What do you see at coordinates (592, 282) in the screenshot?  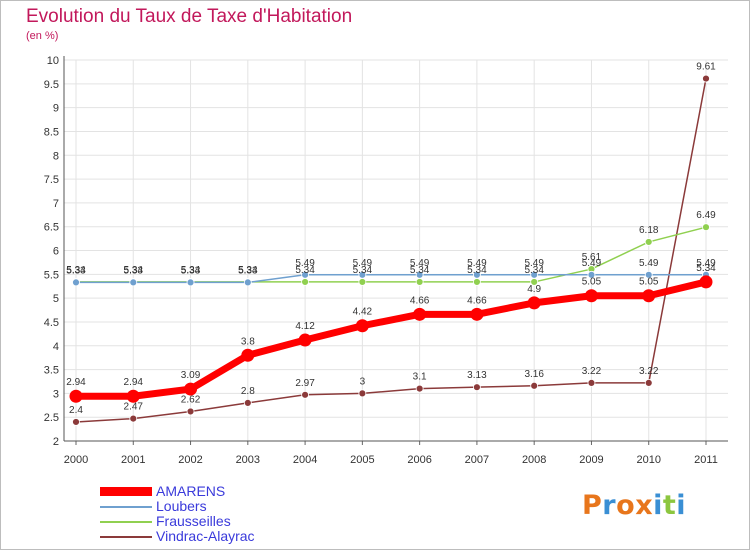 I see `data-label-amarens: 5.05` at bounding box center [592, 282].